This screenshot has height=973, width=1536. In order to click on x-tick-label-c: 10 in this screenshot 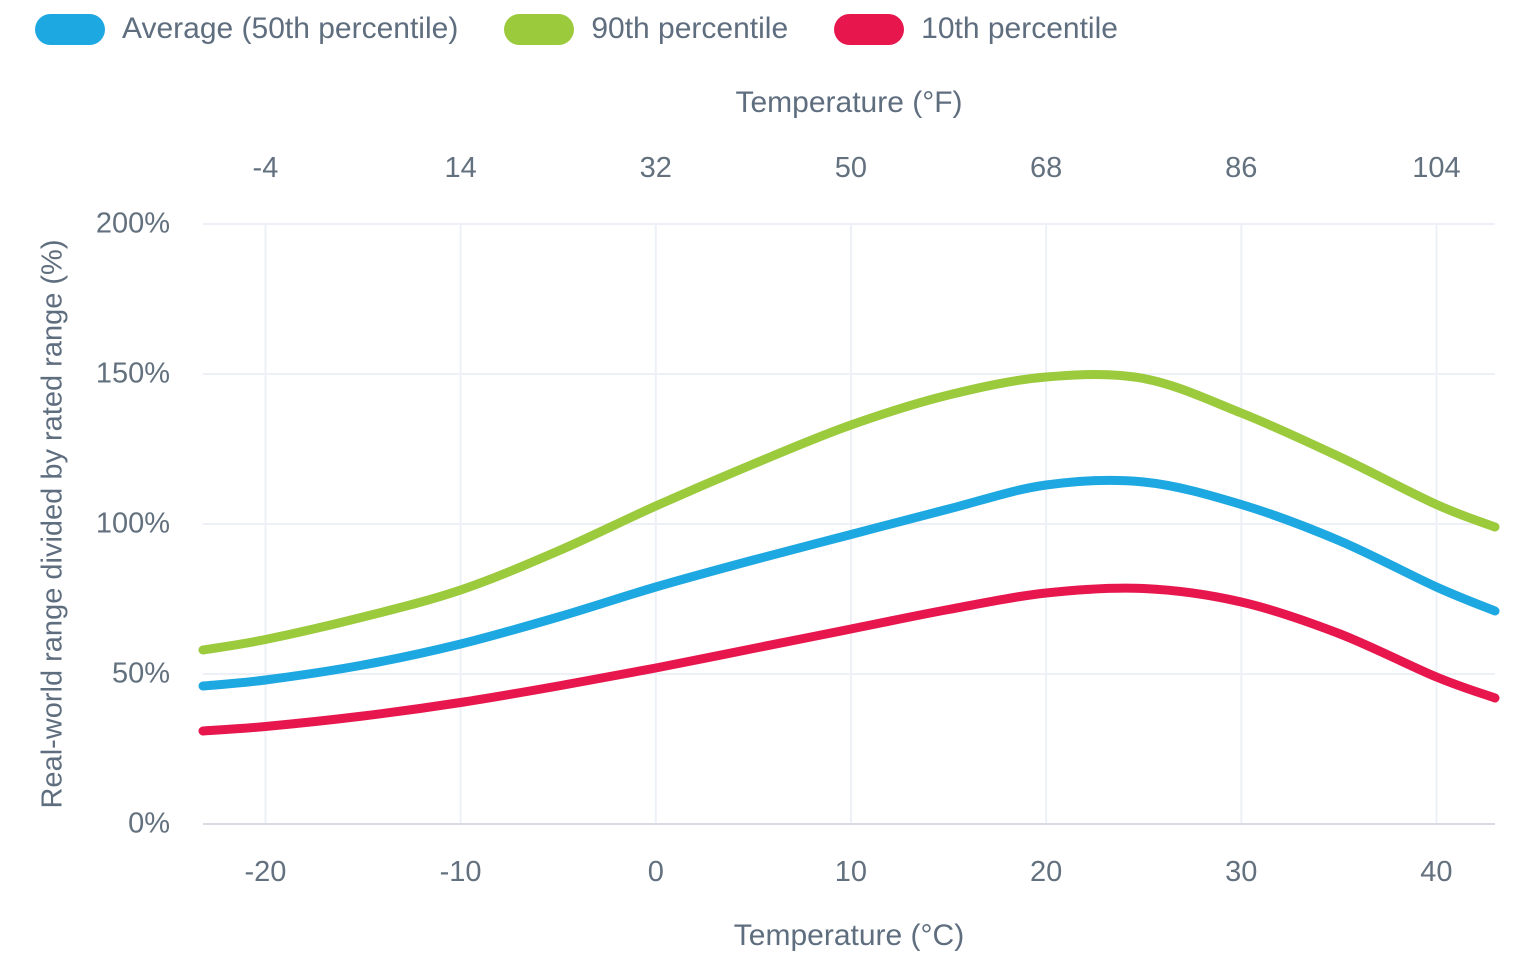, I will do `click(851, 872)`.